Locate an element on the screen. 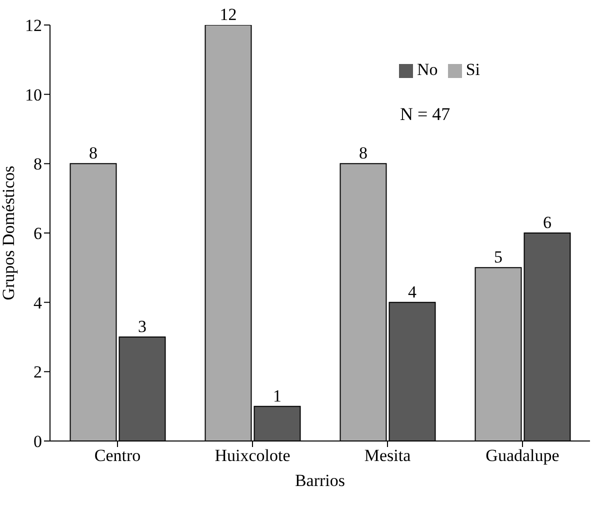  x-tick-label: Mesita is located at coordinates (388, 456).